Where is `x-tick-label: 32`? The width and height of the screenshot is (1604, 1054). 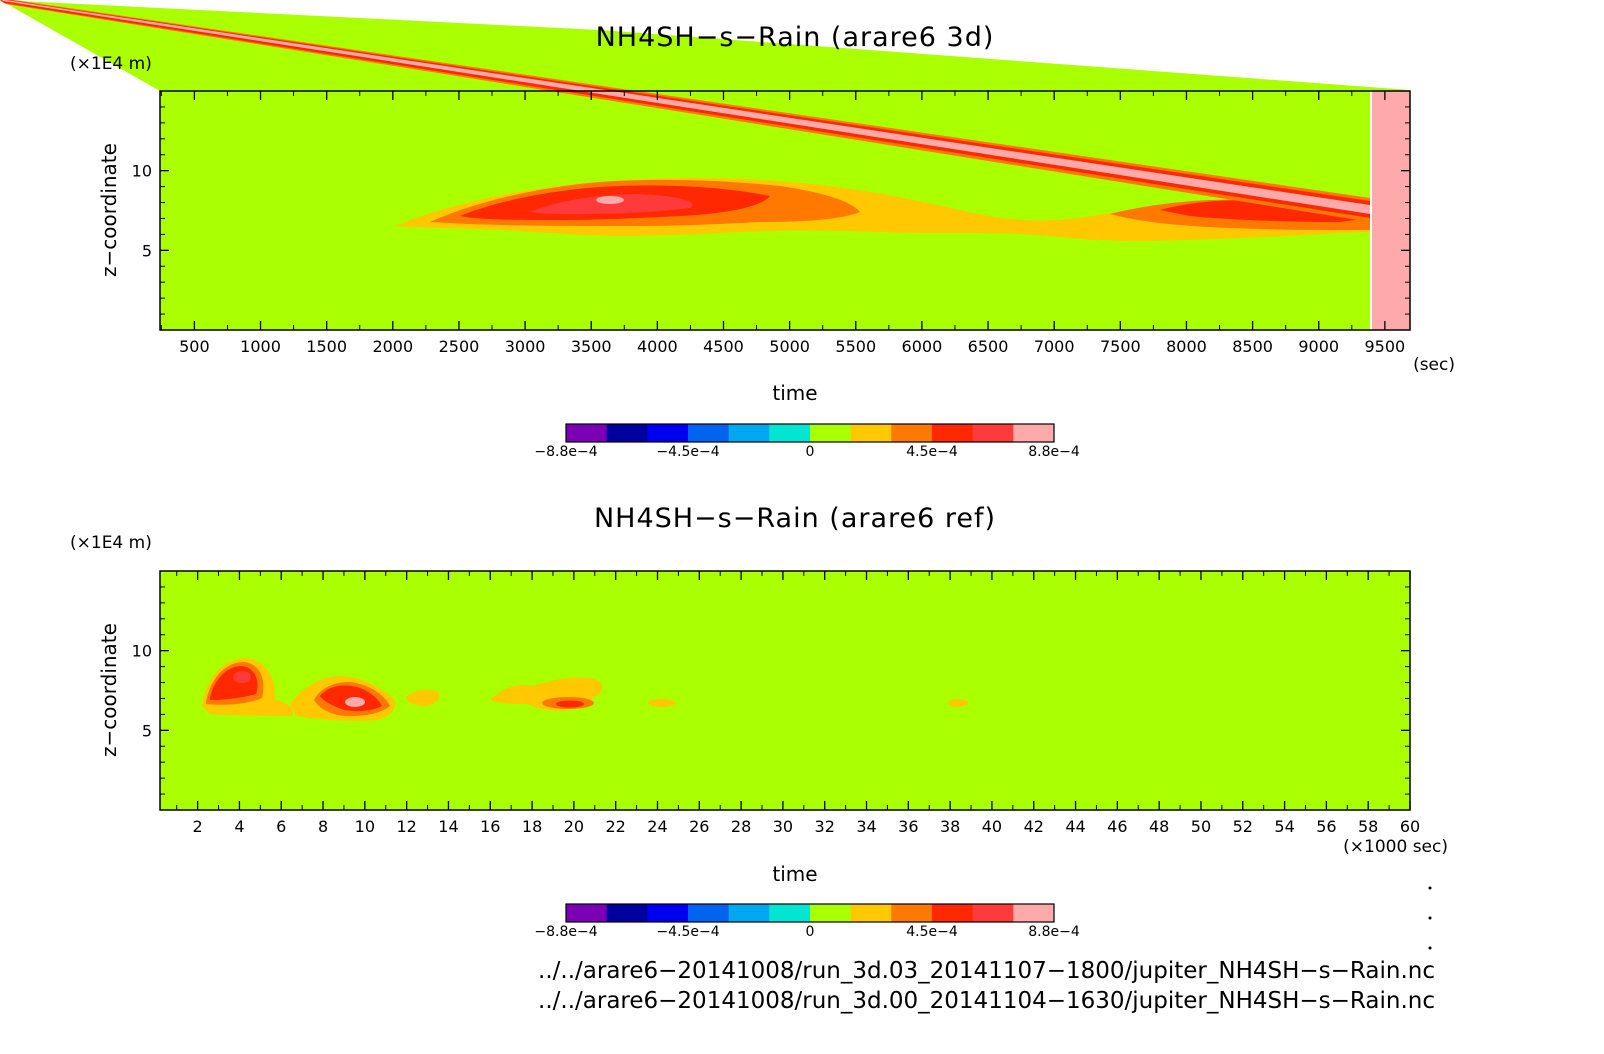
x-tick-label: 32 is located at coordinates (825, 826).